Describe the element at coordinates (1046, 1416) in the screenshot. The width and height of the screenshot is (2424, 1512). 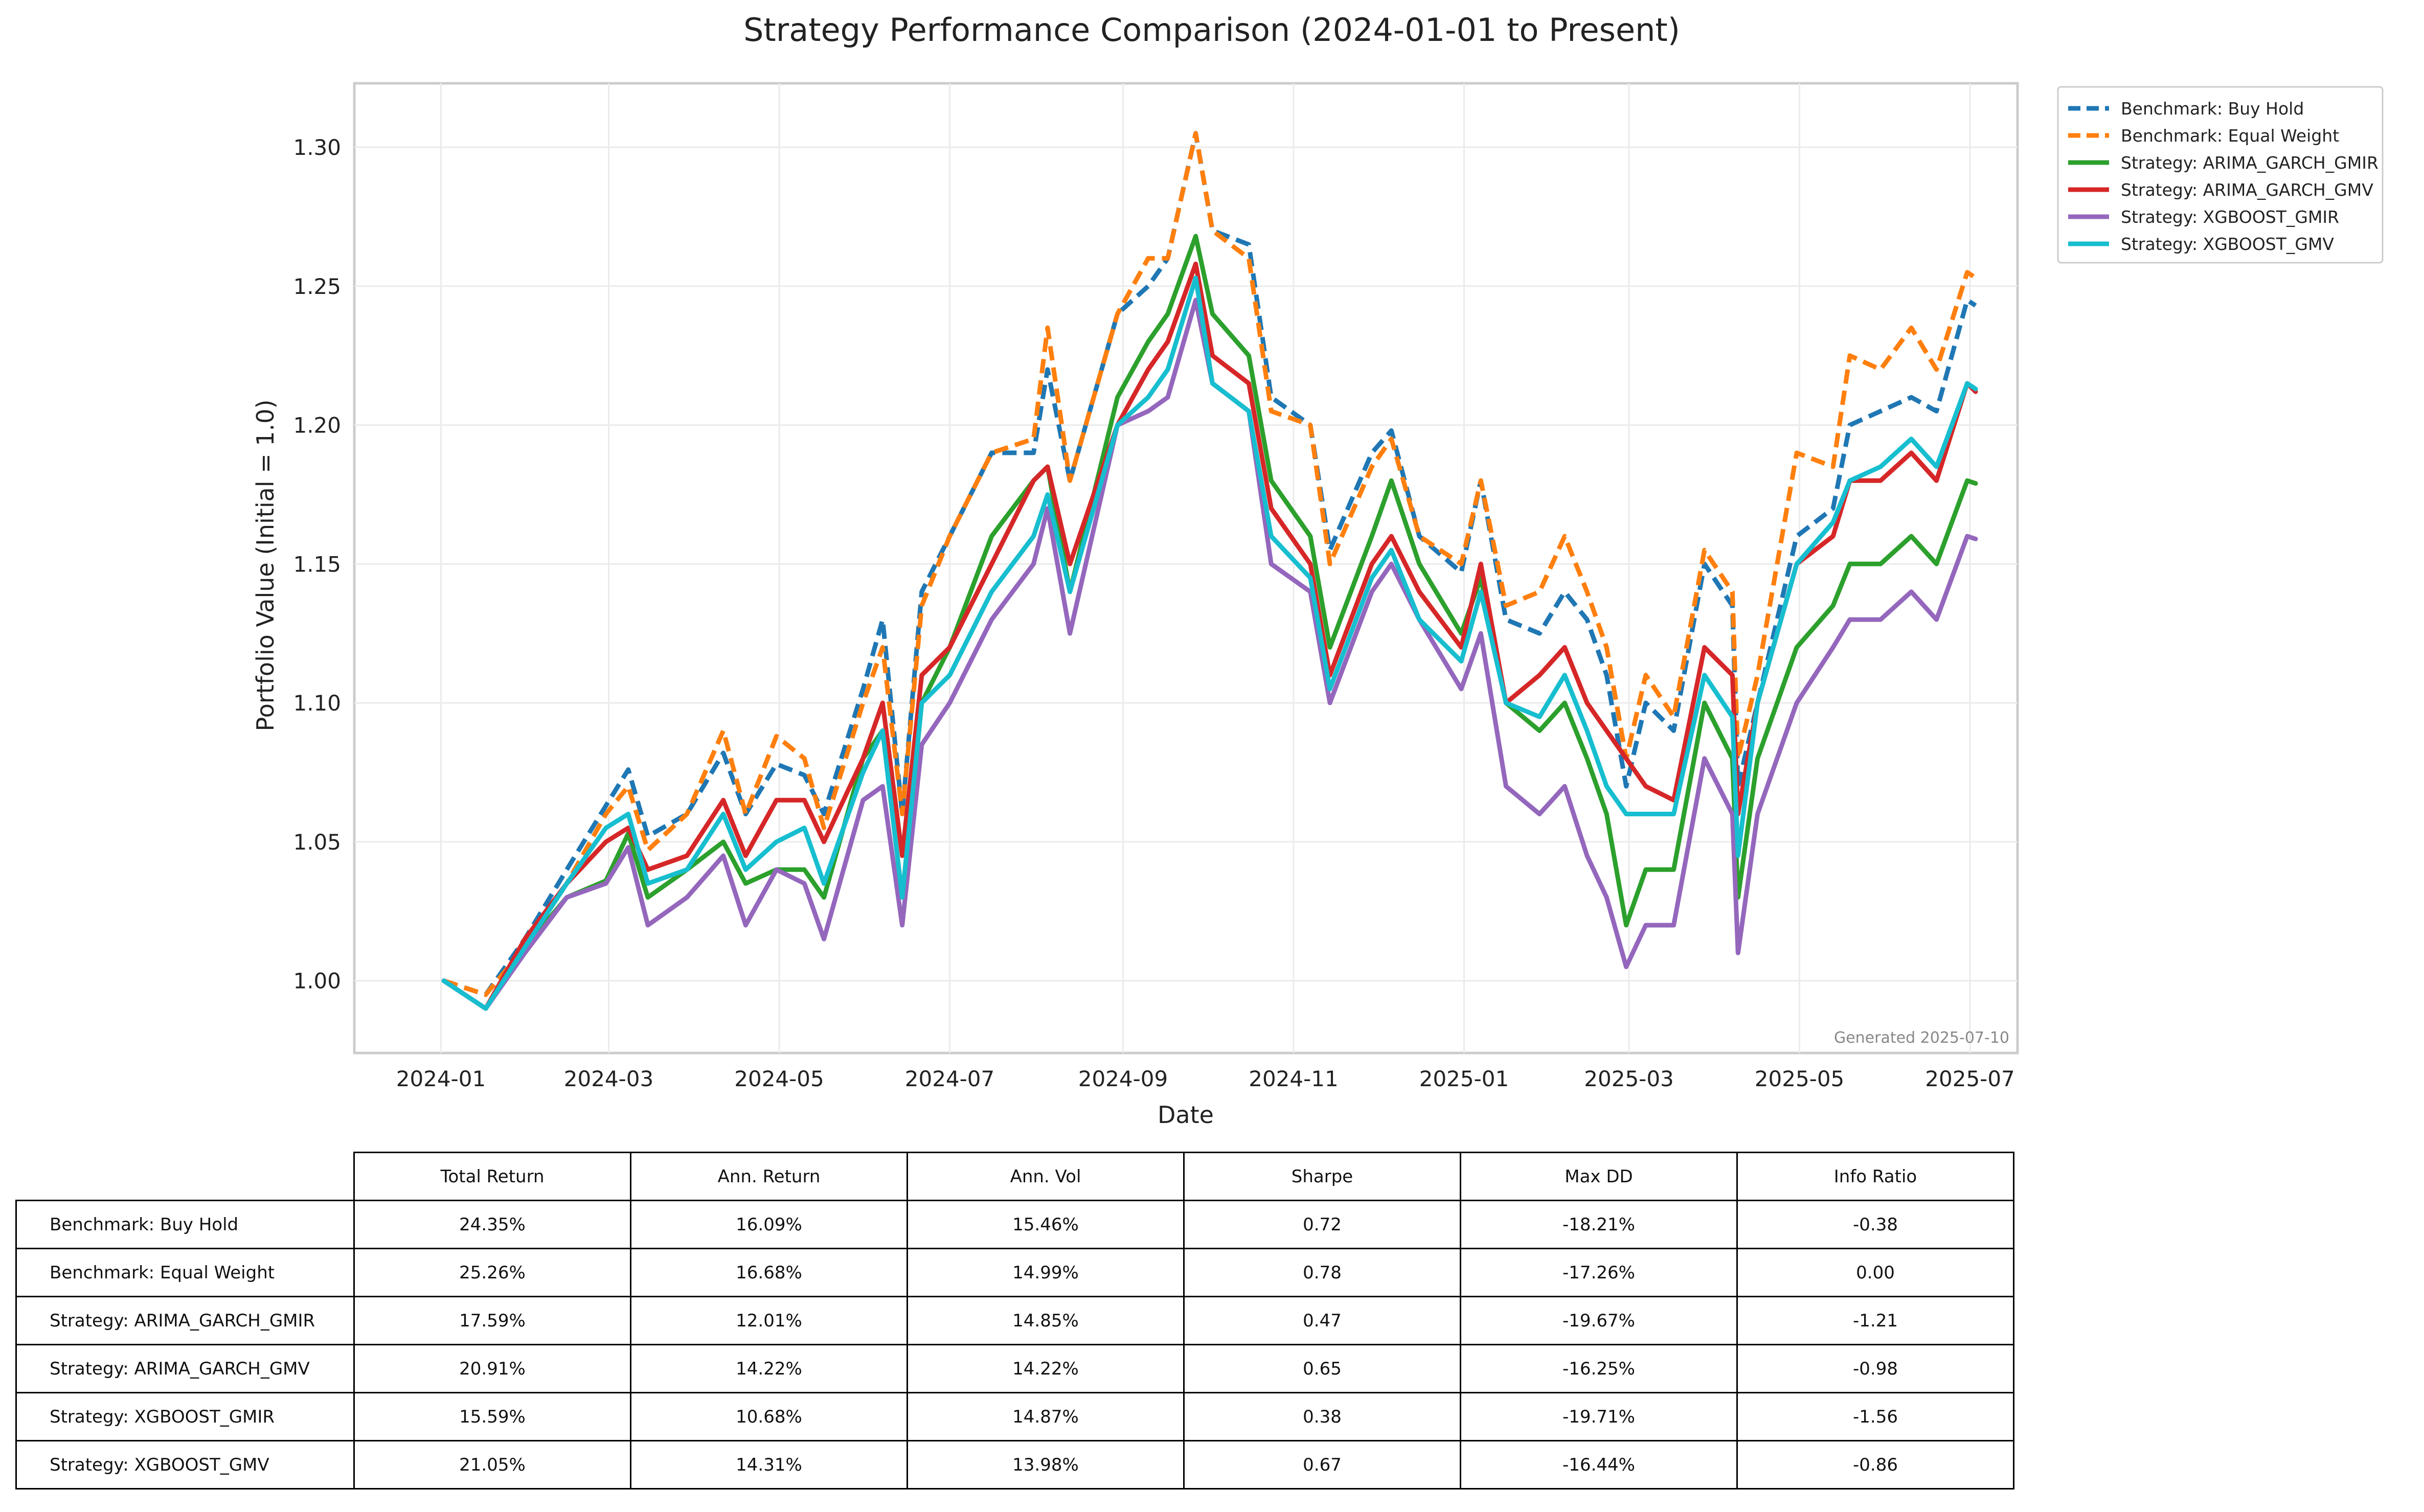
I see `table-cell: 14.87%` at that location.